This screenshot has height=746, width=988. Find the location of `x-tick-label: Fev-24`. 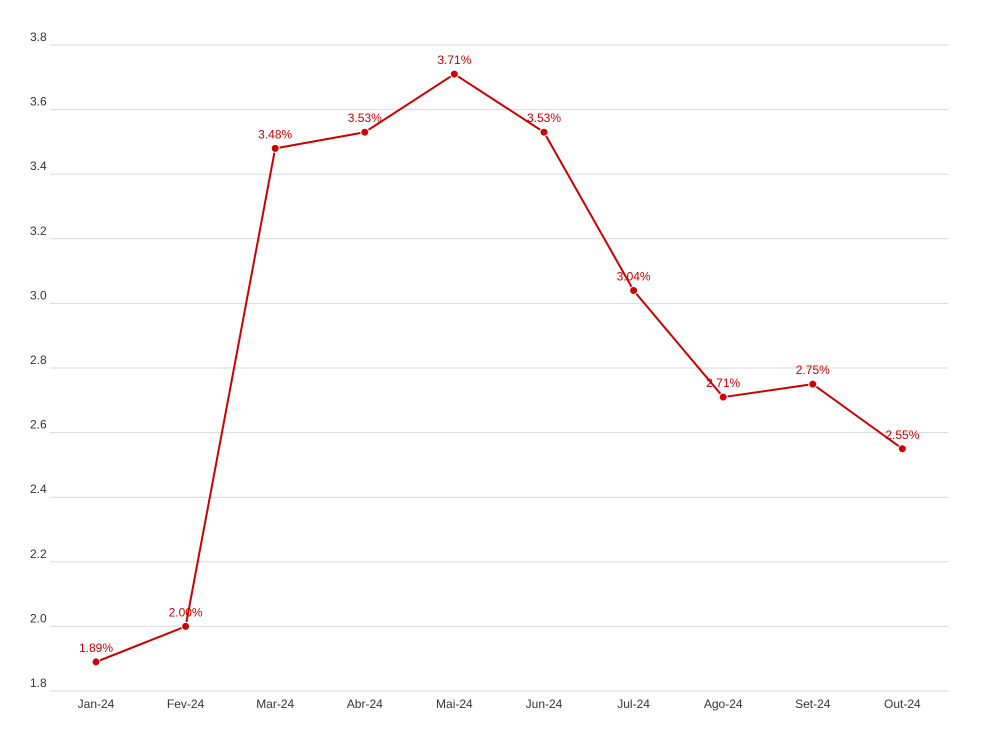

x-tick-label: Fev-24 is located at coordinates (186, 704).